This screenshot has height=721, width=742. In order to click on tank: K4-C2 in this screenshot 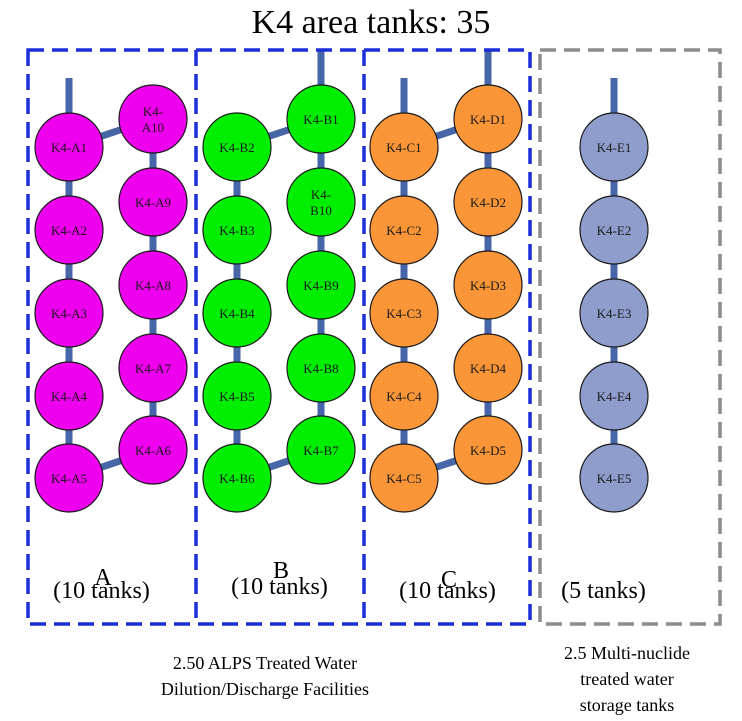, I will do `click(404, 230)`.